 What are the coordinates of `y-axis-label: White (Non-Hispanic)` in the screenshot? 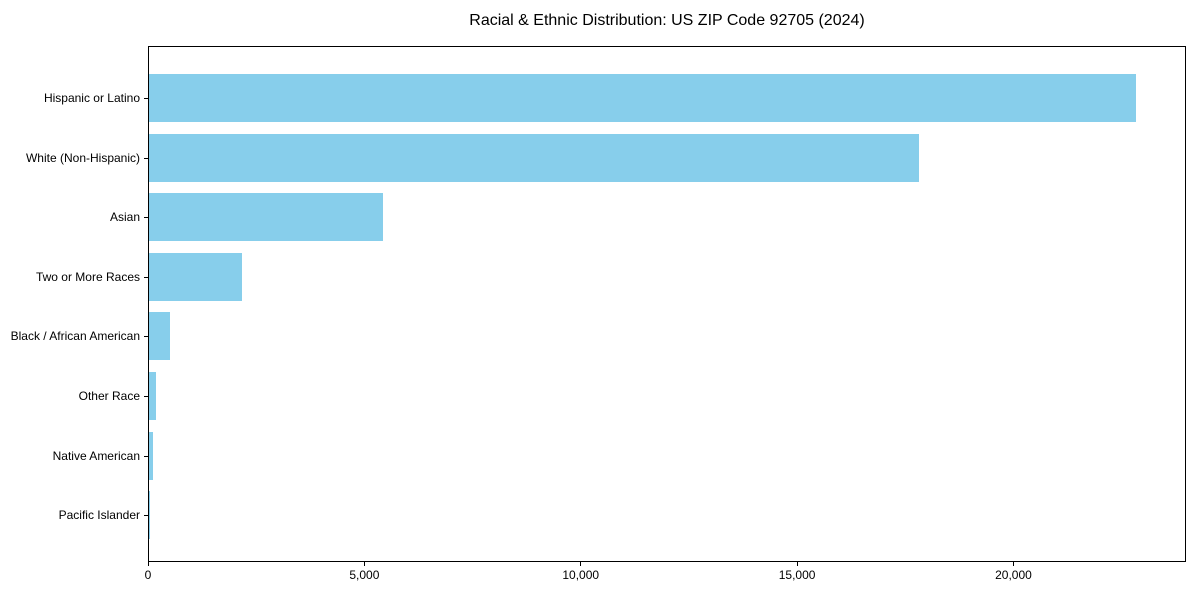 It's located at (82, 157).